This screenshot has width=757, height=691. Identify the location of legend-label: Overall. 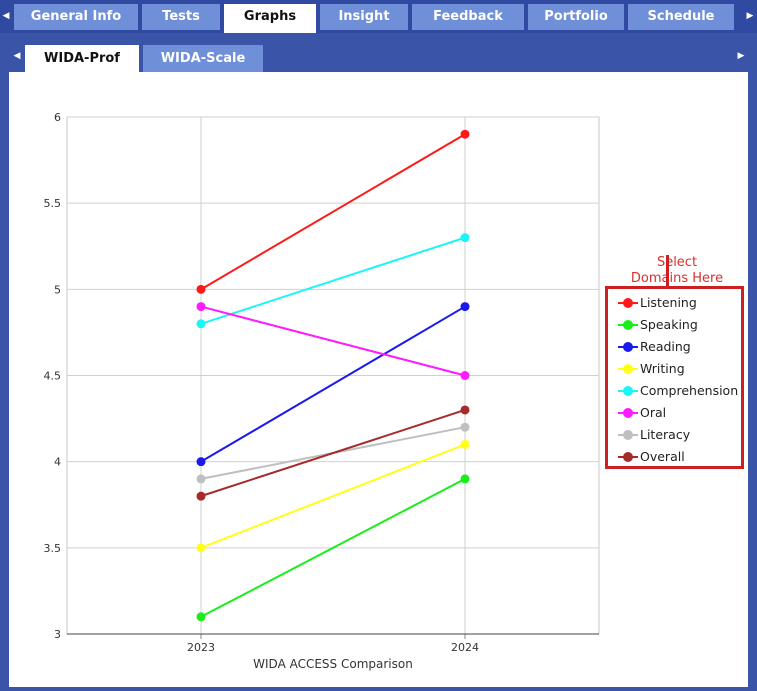
(662, 456).